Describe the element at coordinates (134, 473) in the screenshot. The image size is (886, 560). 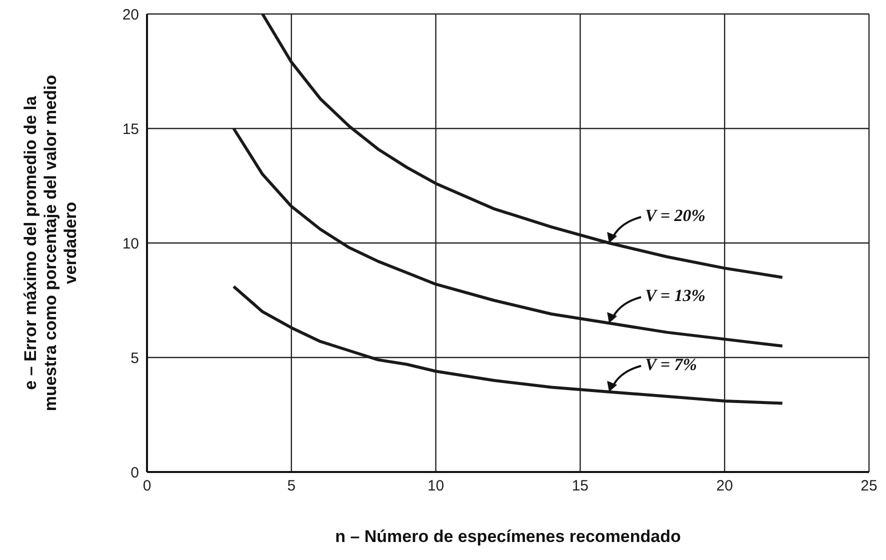
I see `y-tick-label: 0` at that location.